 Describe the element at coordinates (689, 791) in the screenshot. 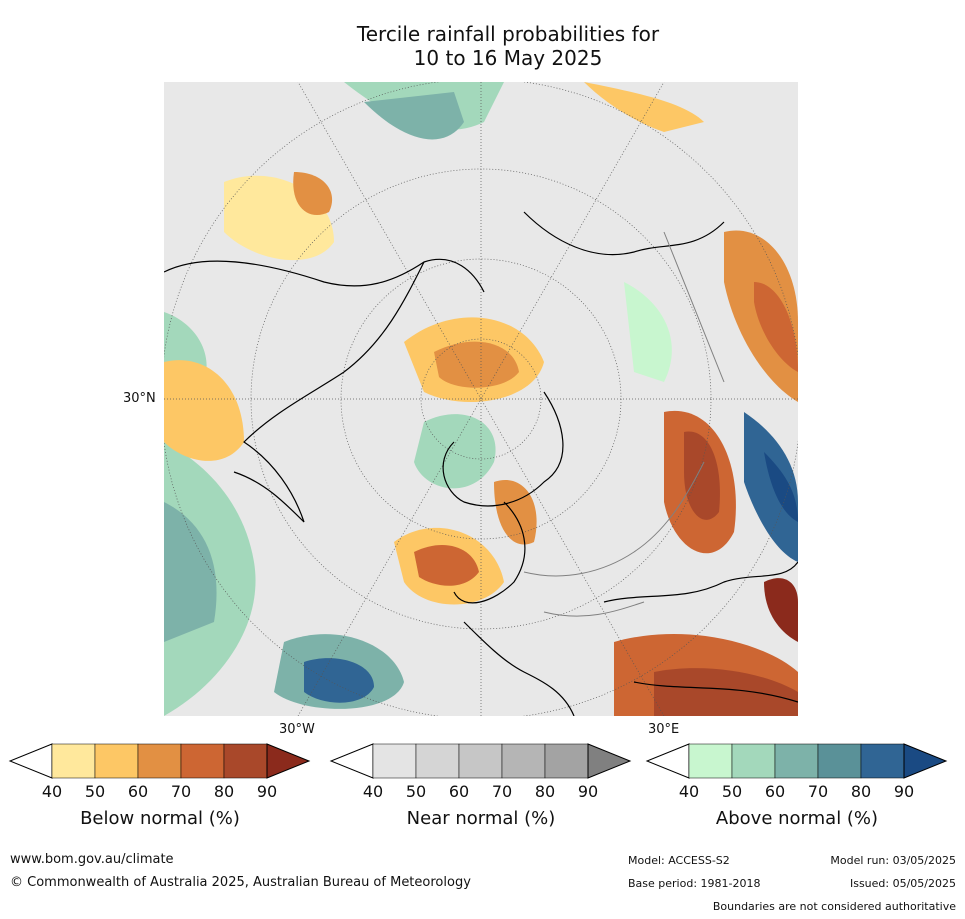

I see `above-tick-40: 40` at that location.